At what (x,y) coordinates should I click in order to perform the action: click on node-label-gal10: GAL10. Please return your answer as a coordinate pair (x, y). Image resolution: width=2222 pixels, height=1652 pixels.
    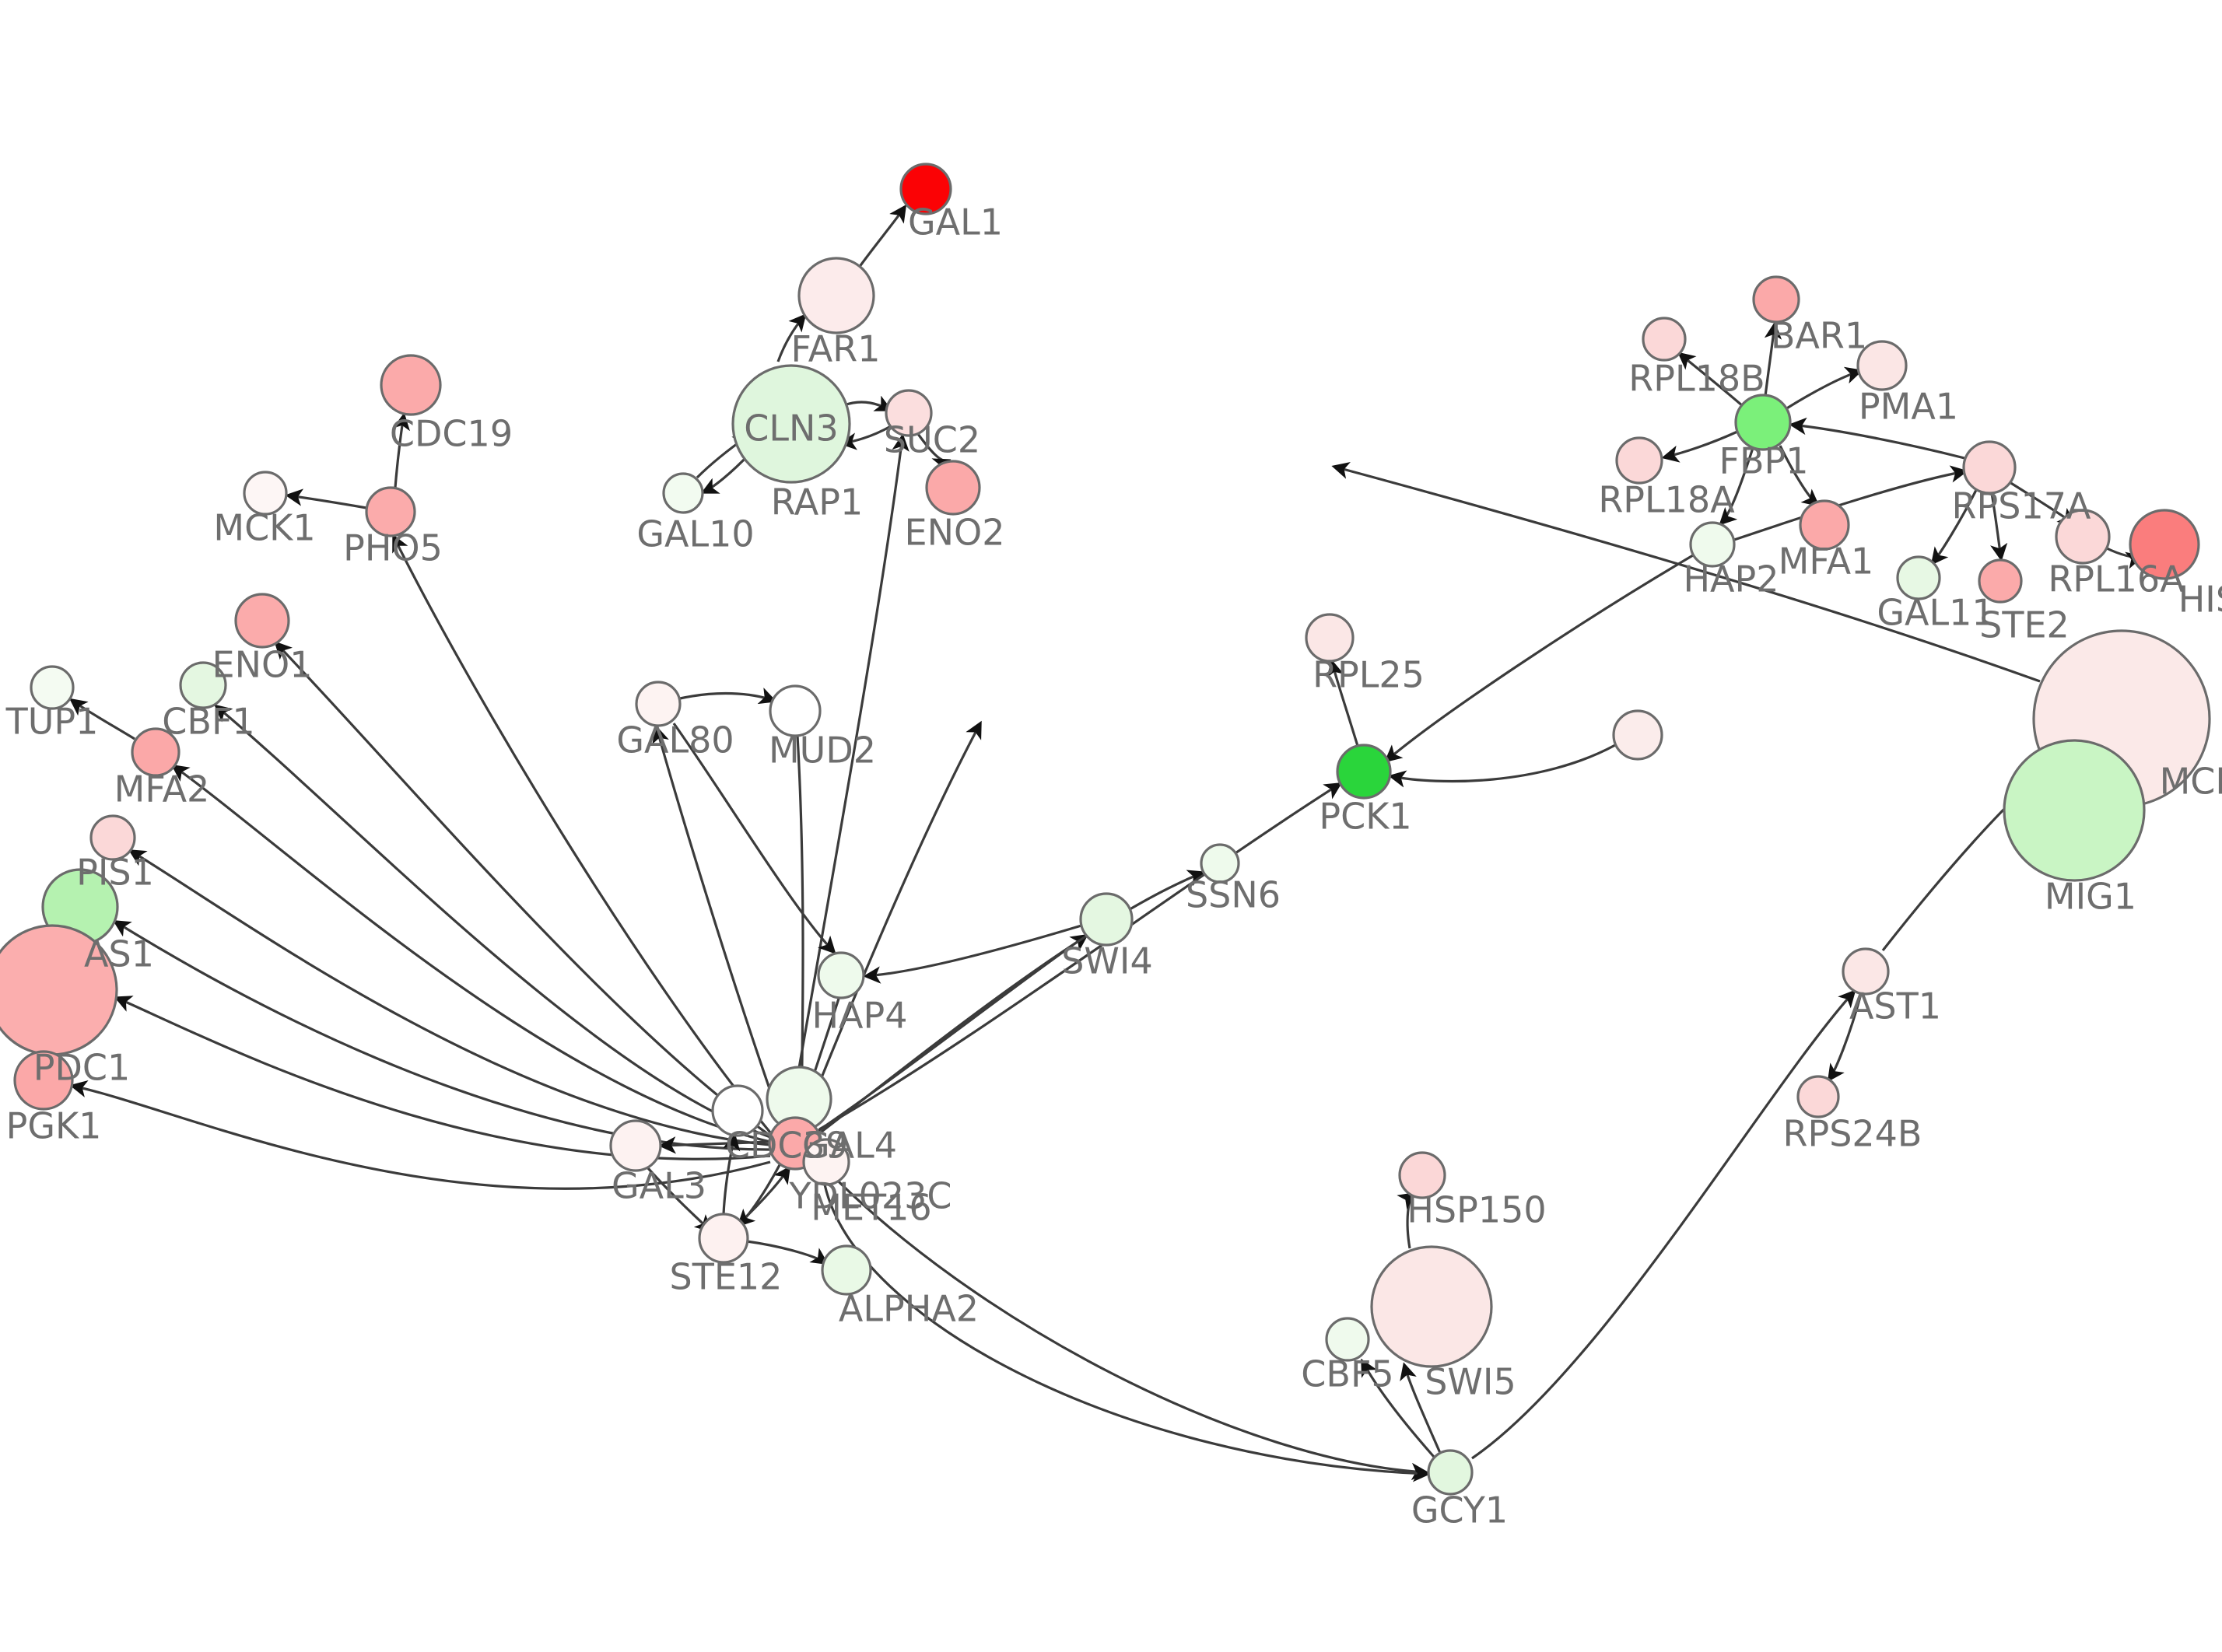
    Looking at the image, I should click on (695, 534).